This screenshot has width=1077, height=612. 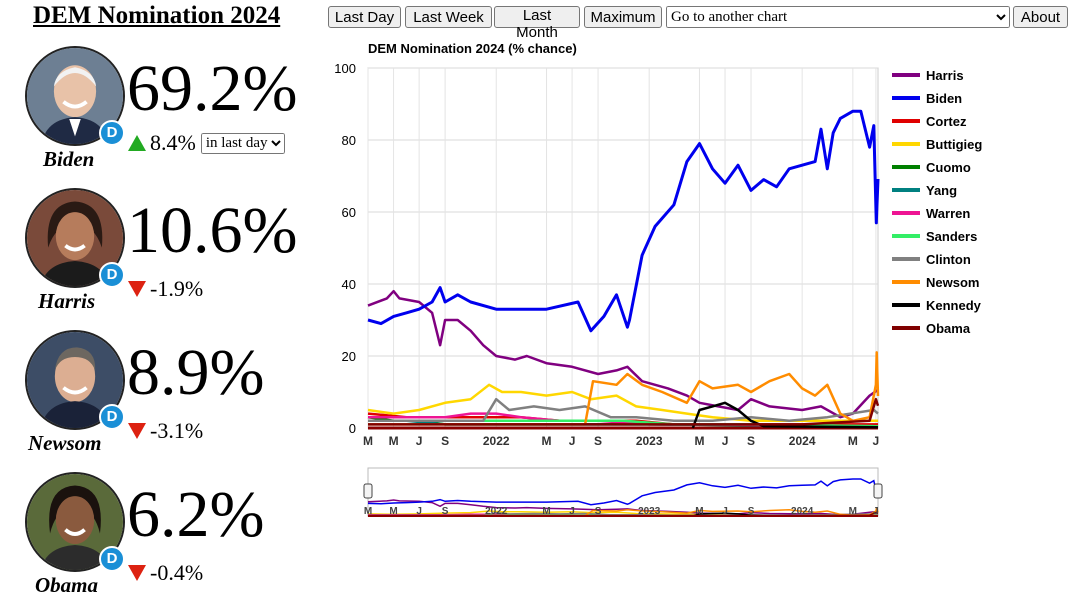 I want to click on x-tick-label: 2024, so click(x=802, y=441).